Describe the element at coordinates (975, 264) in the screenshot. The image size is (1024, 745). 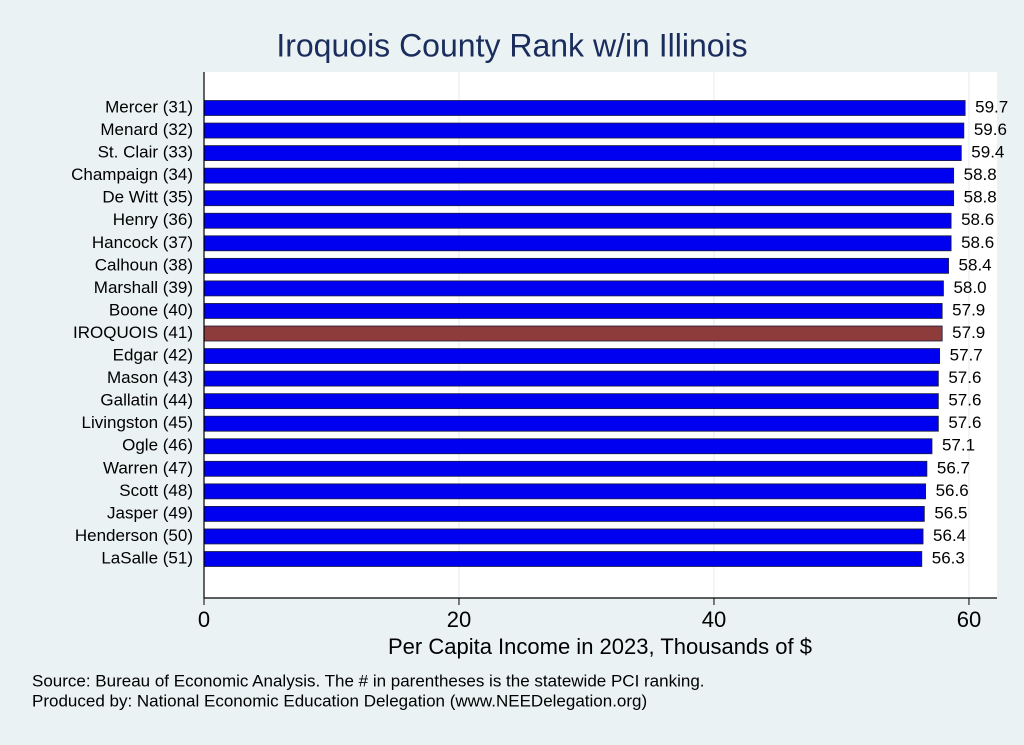
I see `value-label: 58.4` at that location.